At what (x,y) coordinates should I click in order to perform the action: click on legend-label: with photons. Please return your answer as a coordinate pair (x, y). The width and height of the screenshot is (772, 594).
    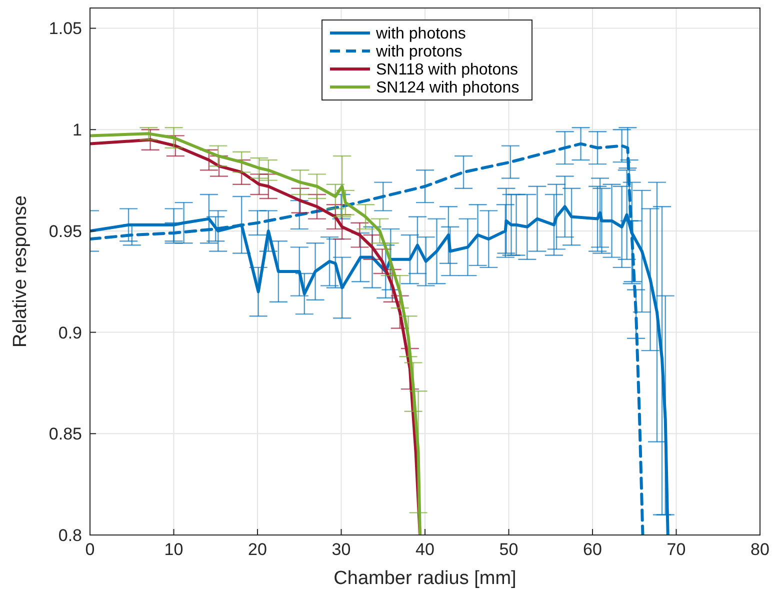
    Looking at the image, I should click on (420, 34).